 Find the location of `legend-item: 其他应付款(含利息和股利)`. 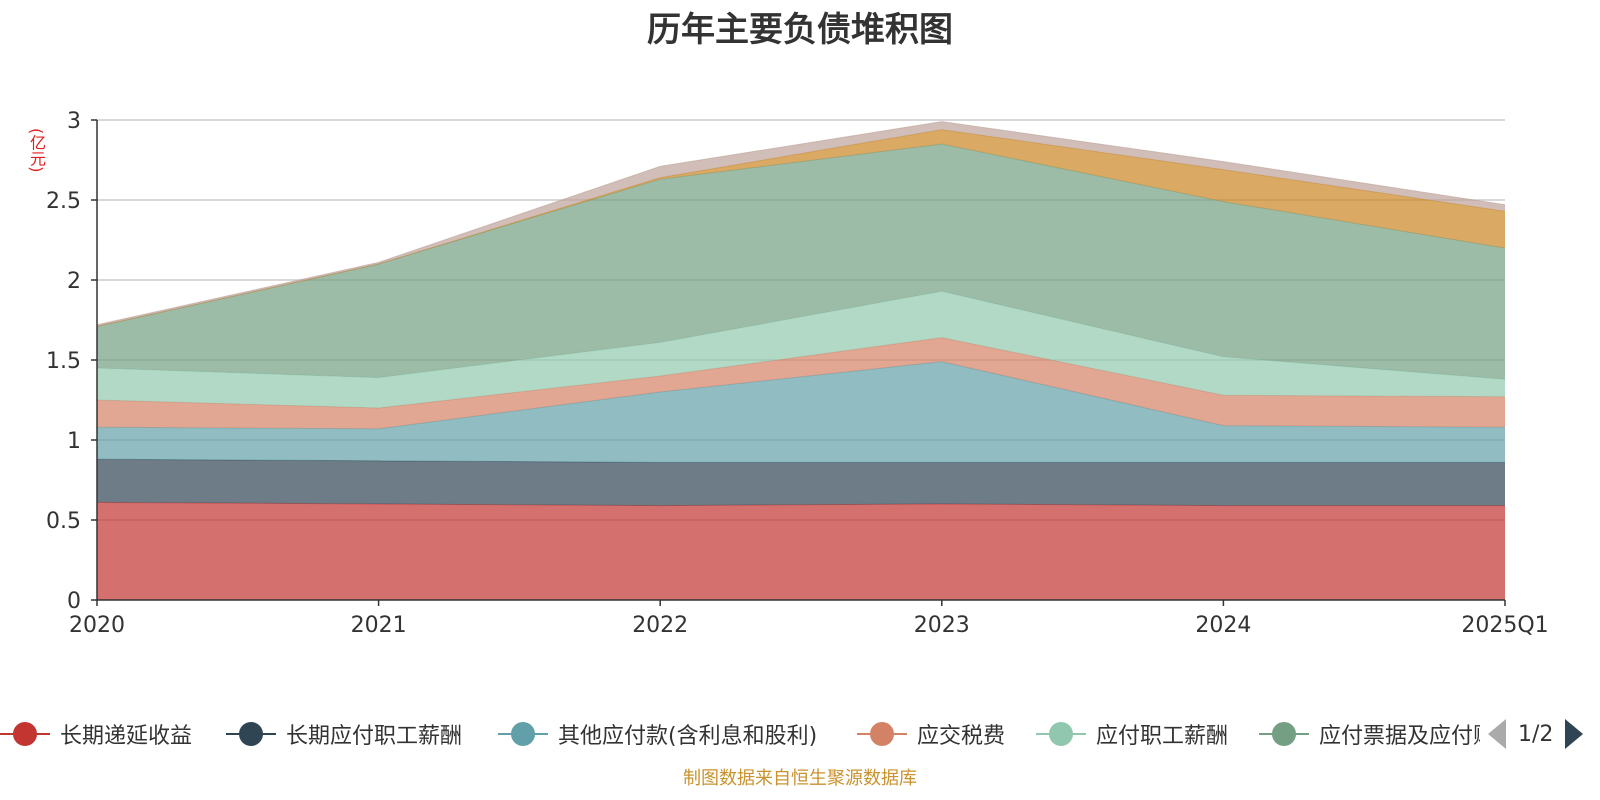

legend-item: 其他应付款(含利息和股利) is located at coordinates (657, 734).